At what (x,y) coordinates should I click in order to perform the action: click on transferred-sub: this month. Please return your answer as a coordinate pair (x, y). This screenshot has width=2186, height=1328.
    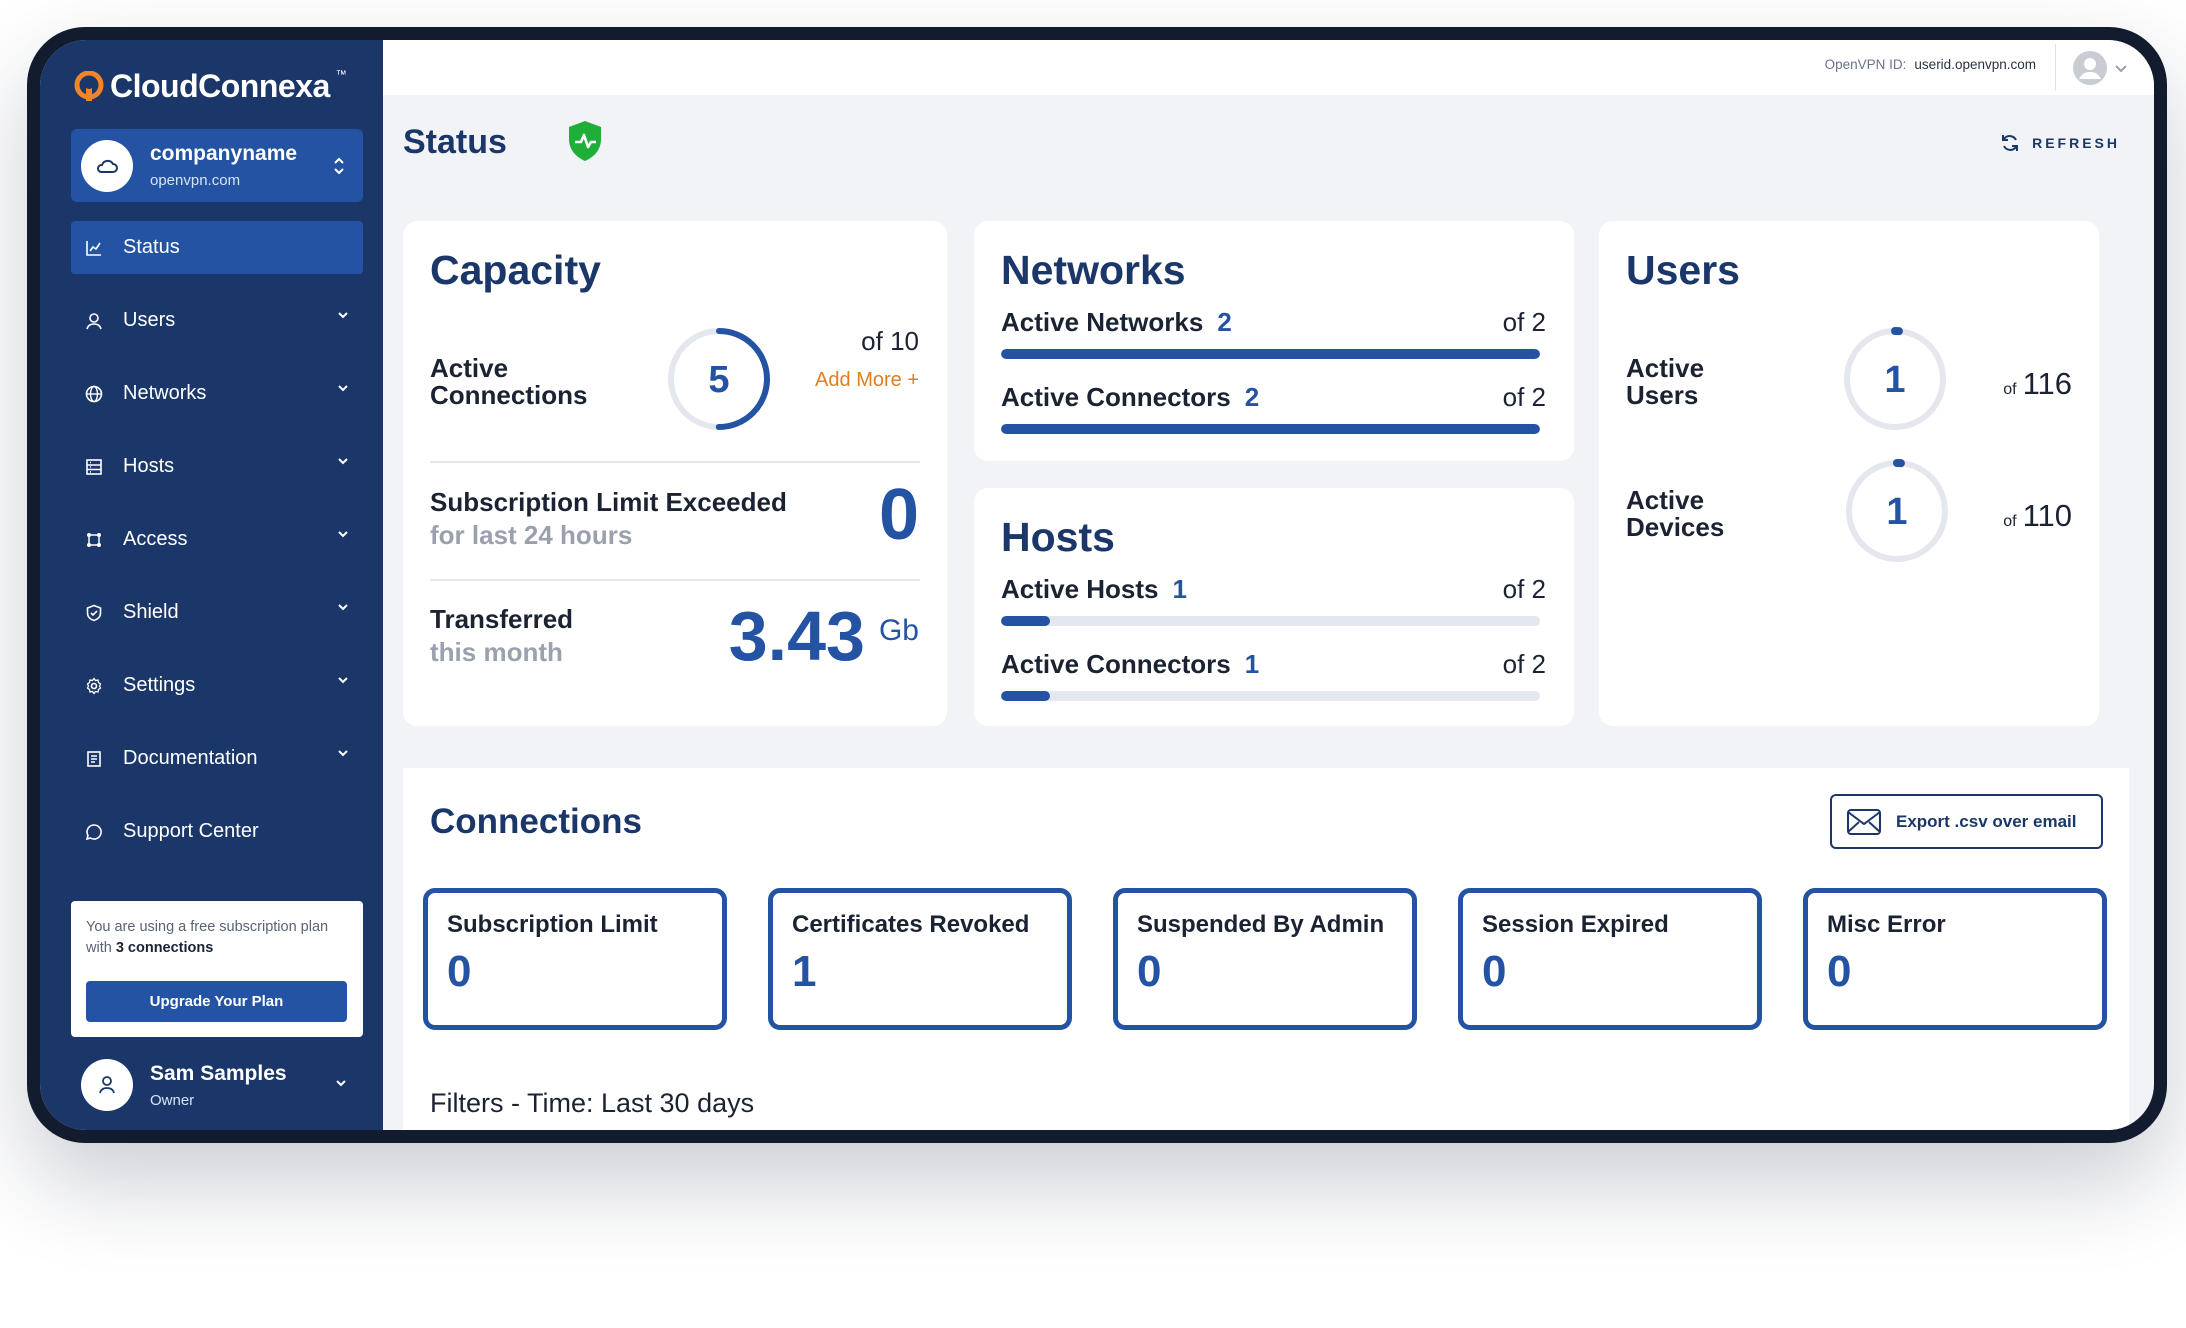
    Looking at the image, I should click on (496, 652).